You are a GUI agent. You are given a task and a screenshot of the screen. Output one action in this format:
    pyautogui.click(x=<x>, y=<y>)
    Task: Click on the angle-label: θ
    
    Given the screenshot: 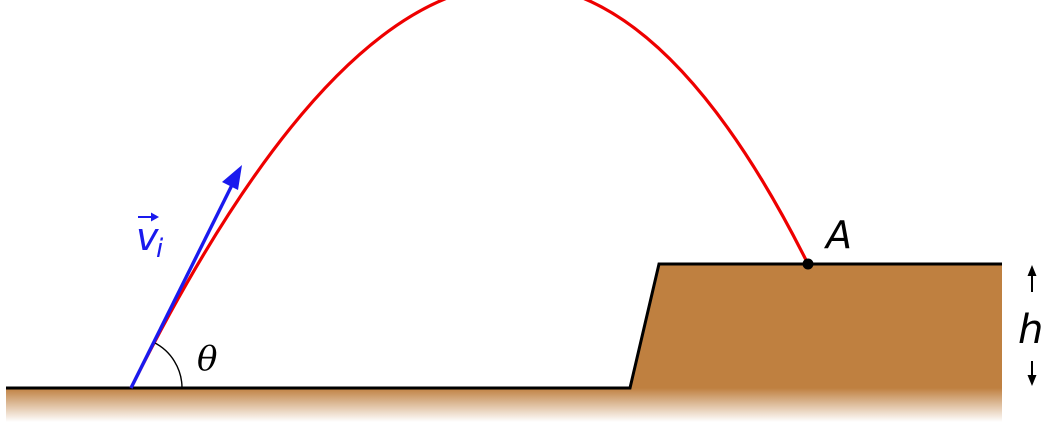 What is the action you would take?
    pyautogui.click(x=207, y=359)
    